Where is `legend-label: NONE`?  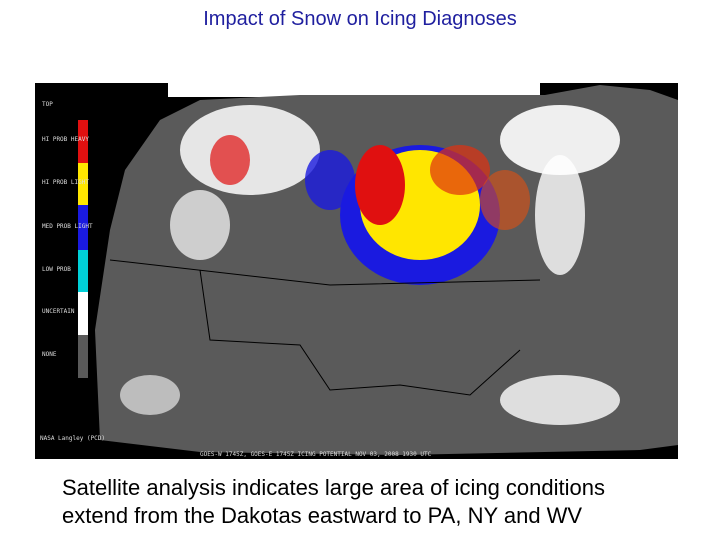
legend-label: NONE is located at coordinates (49, 354).